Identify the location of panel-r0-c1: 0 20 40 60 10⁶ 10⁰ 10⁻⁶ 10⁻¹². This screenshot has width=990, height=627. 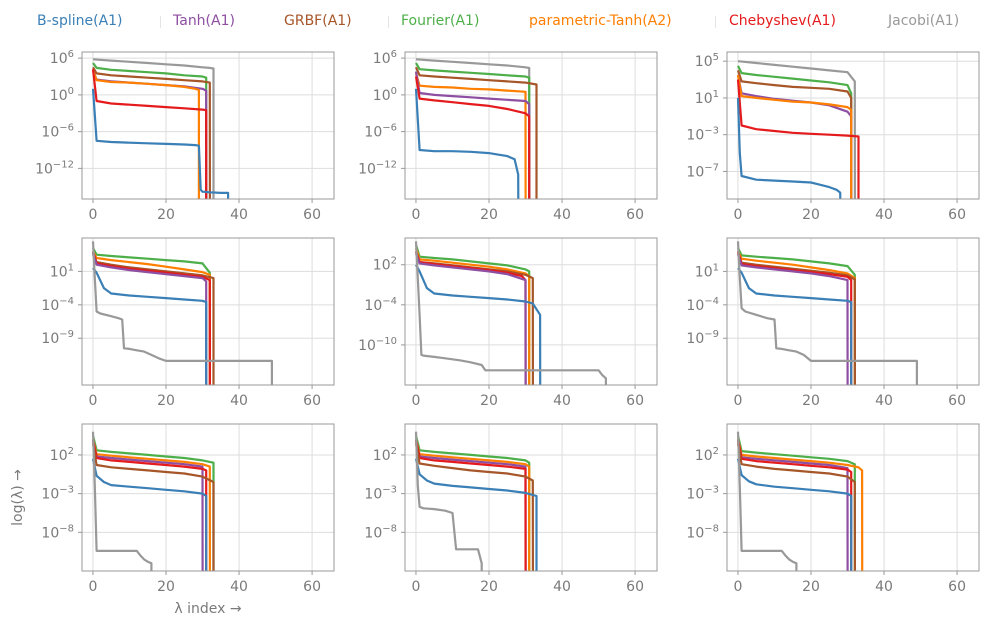
(508, 136).